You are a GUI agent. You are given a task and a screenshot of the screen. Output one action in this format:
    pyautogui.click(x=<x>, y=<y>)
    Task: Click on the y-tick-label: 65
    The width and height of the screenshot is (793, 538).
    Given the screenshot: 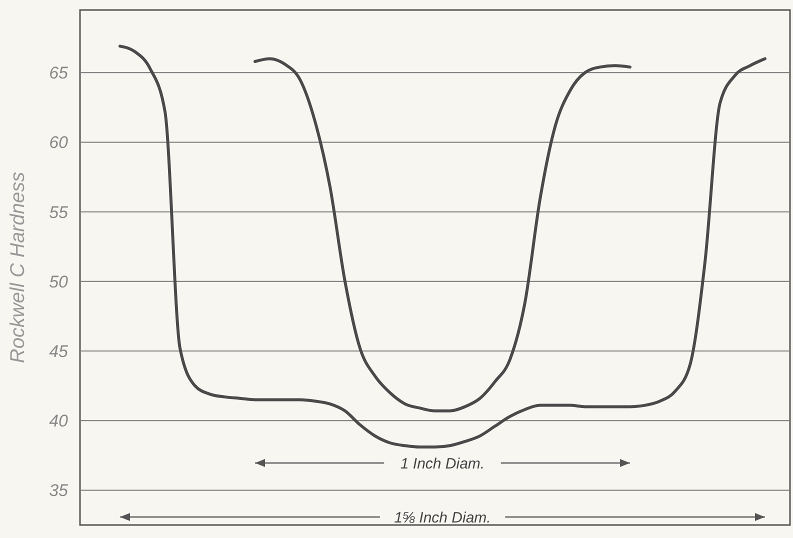 What is the action you would take?
    pyautogui.click(x=59, y=73)
    